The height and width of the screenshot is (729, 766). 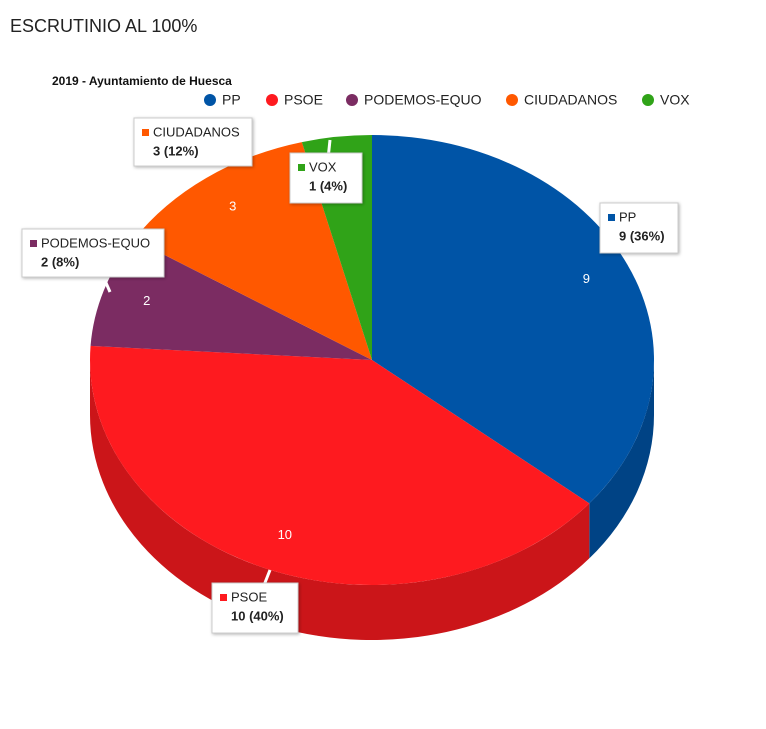 I want to click on data-label: 10, so click(x=285, y=534).